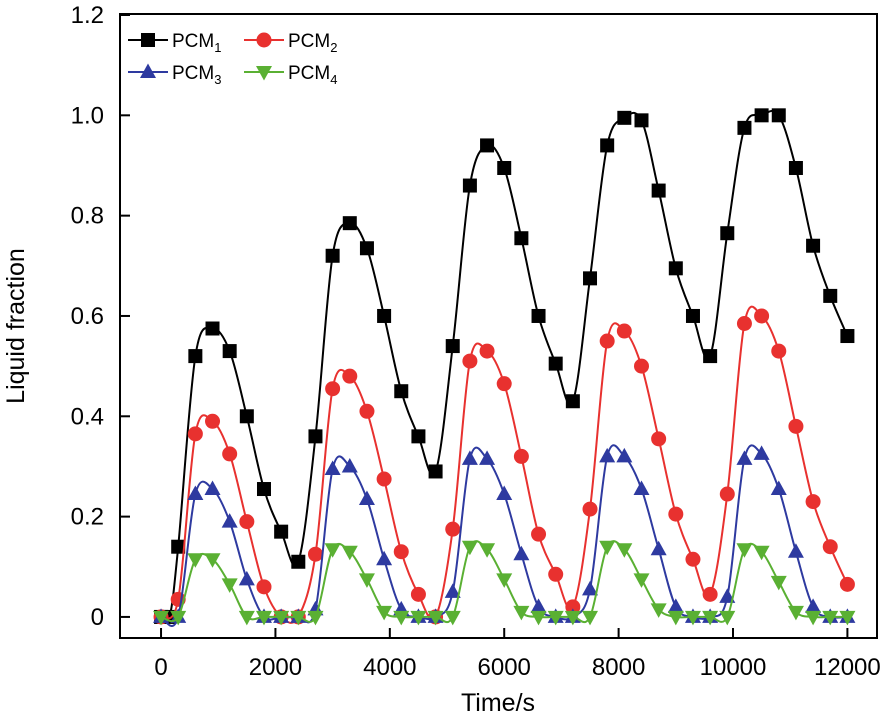 This screenshot has width=886, height=719. What do you see at coordinates (504, 667) in the screenshot?
I see `x-tick-label: 6000` at bounding box center [504, 667].